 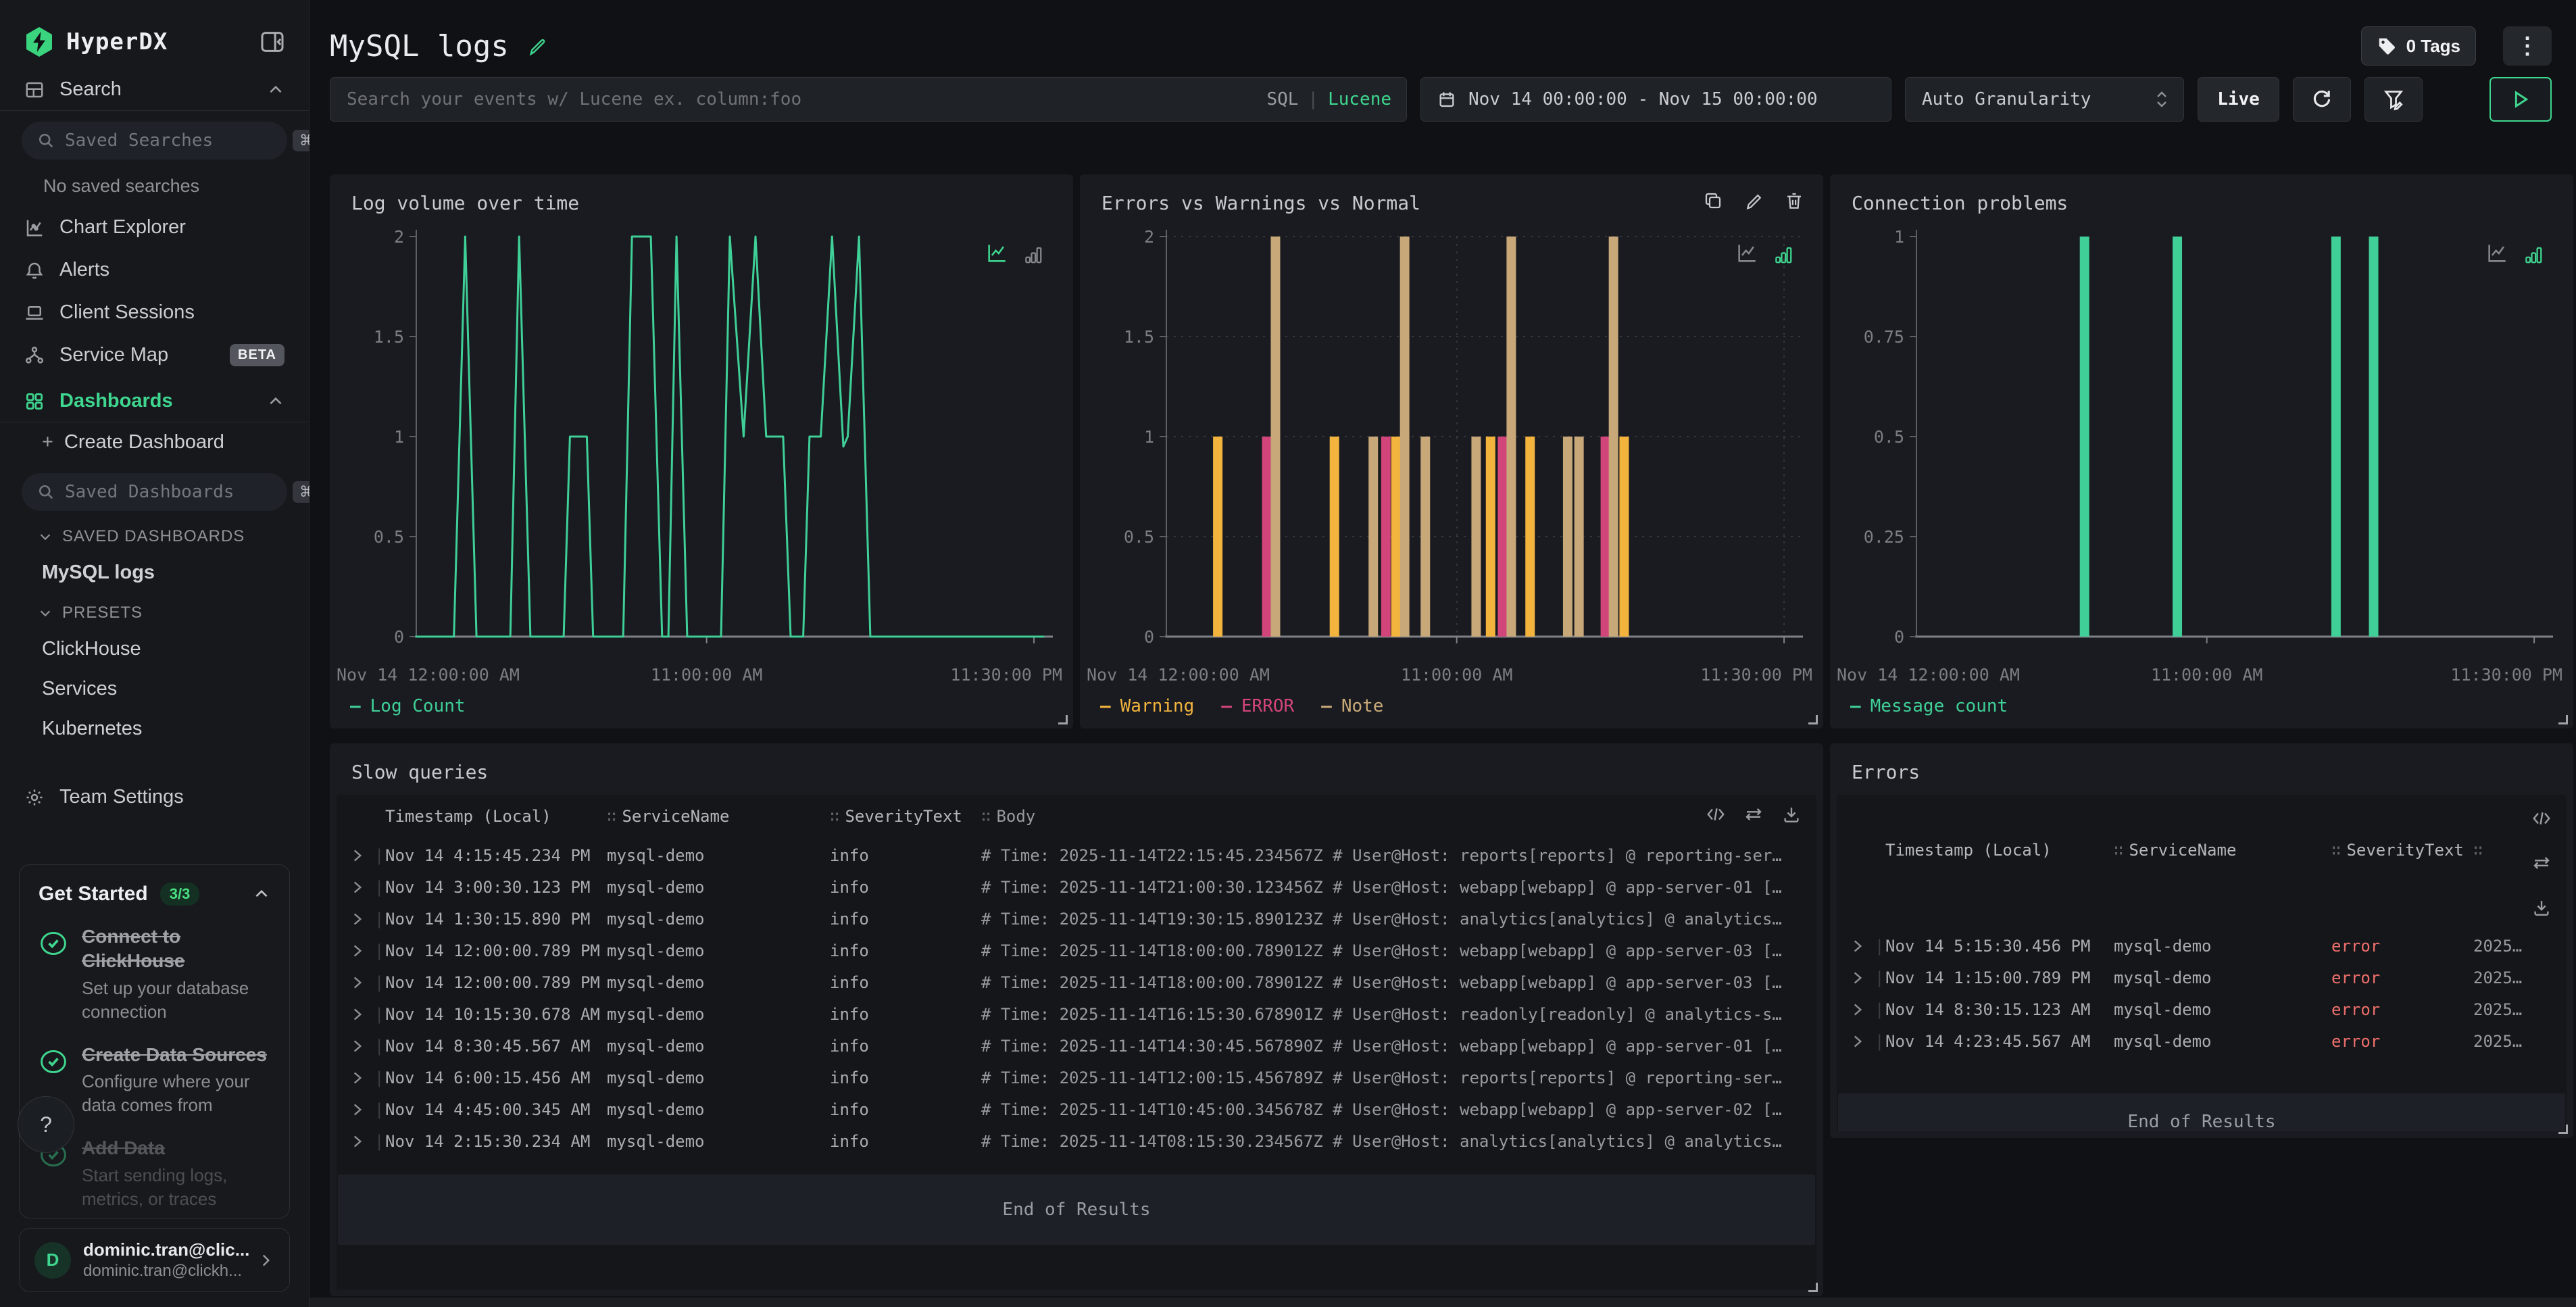 What do you see at coordinates (1258, 706) in the screenshot?
I see `legend-item: — ERROR` at bounding box center [1258, 706].